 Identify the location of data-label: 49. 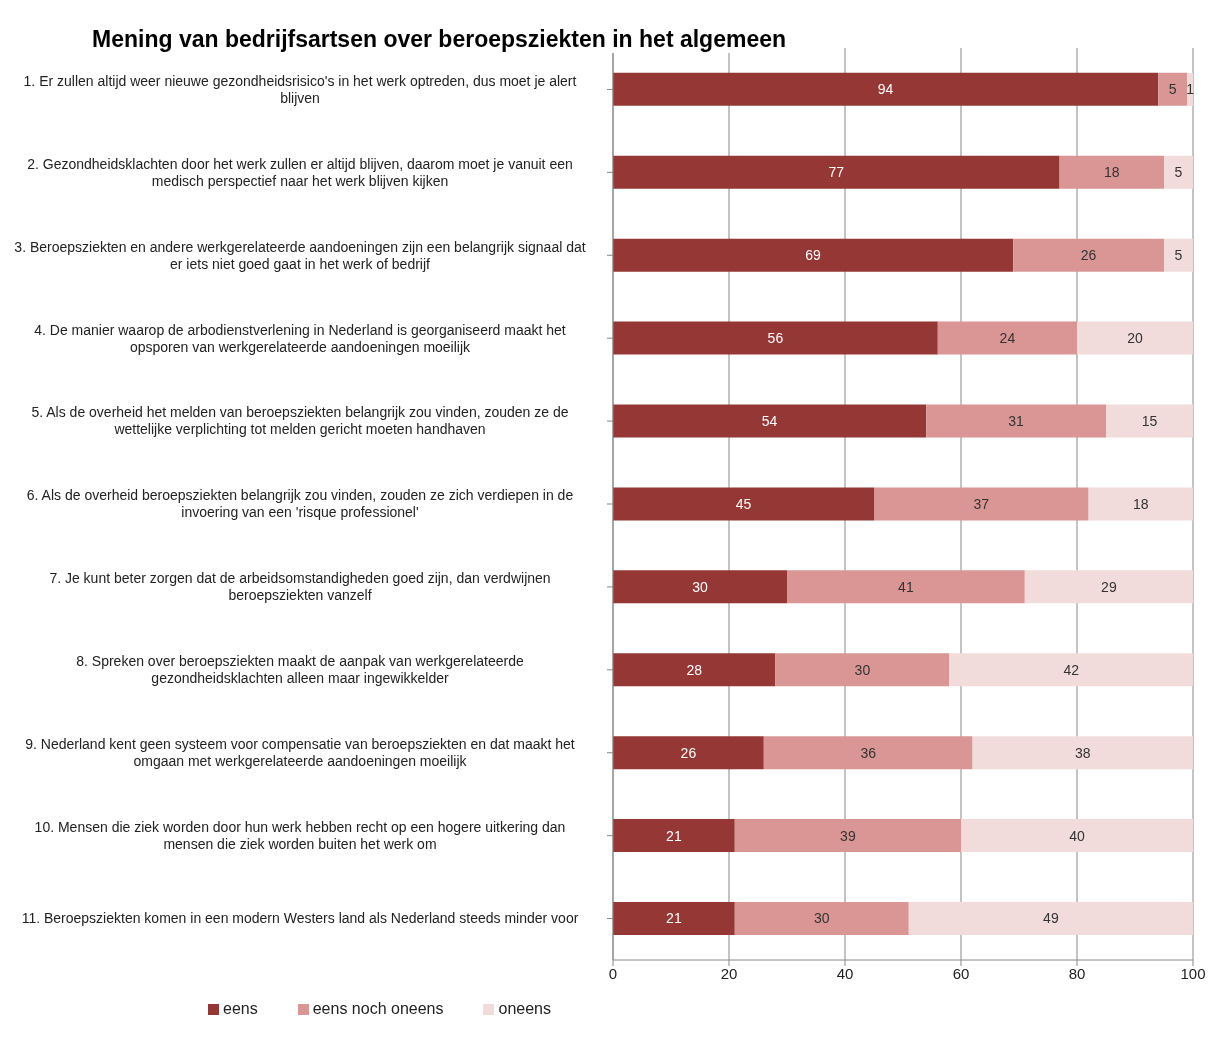
(1051, 918).